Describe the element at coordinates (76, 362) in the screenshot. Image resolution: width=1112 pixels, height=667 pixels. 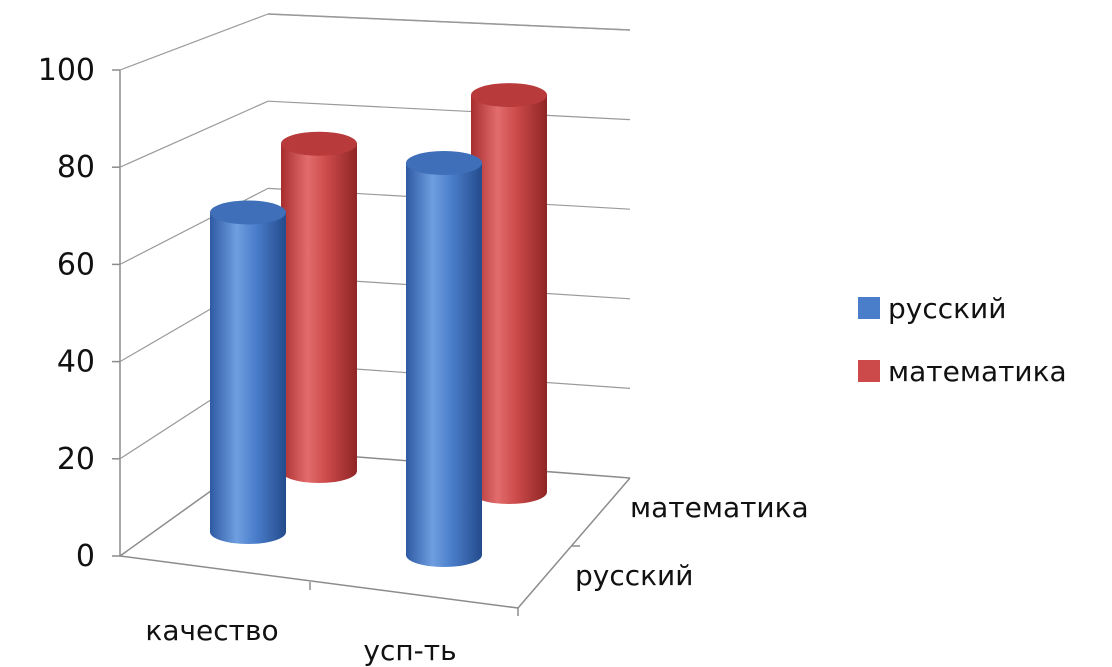
I see `y-tick-label: 40` at that location.